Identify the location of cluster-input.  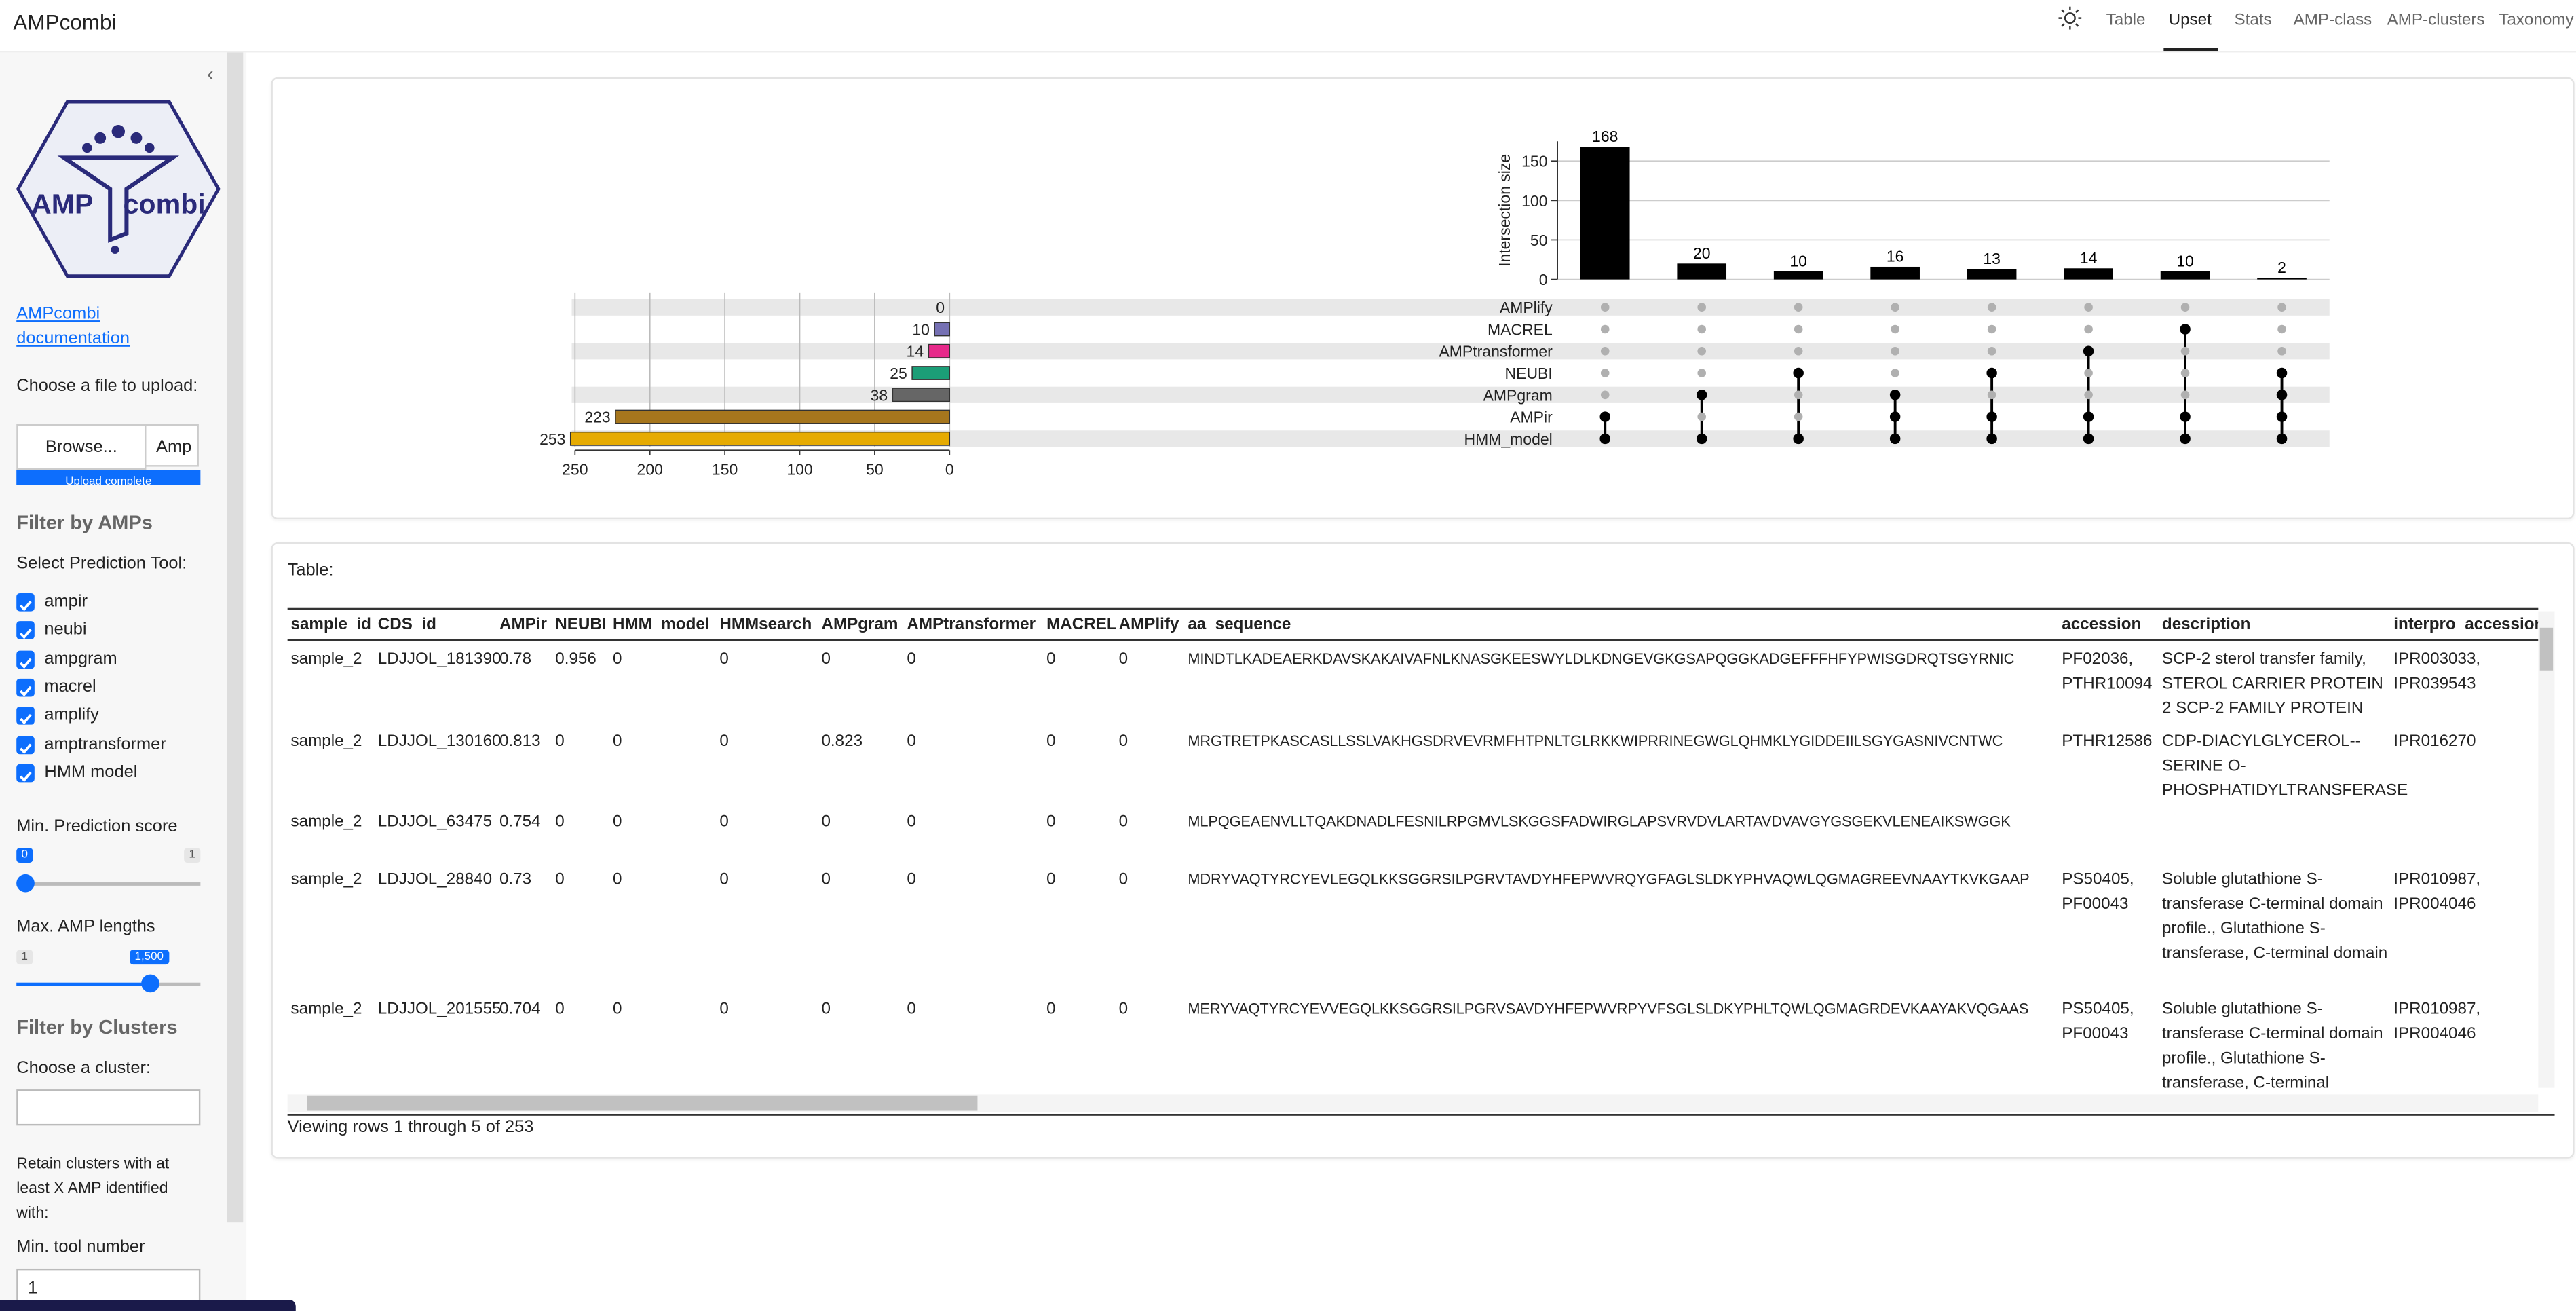
(108, 1108).